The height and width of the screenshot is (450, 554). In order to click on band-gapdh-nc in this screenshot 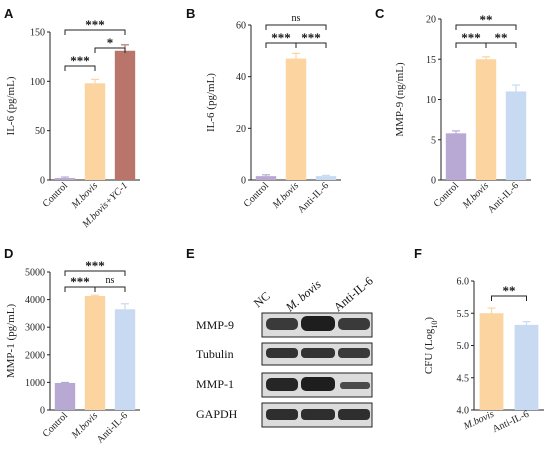, I will do `click(282, 414)`.